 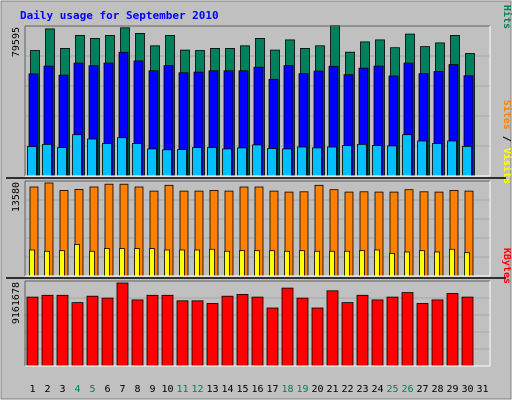 What do you see at coordinates (77, 389) in the screenshot?
I see `x-tick-label: 4` at bounding box center [77, 389].